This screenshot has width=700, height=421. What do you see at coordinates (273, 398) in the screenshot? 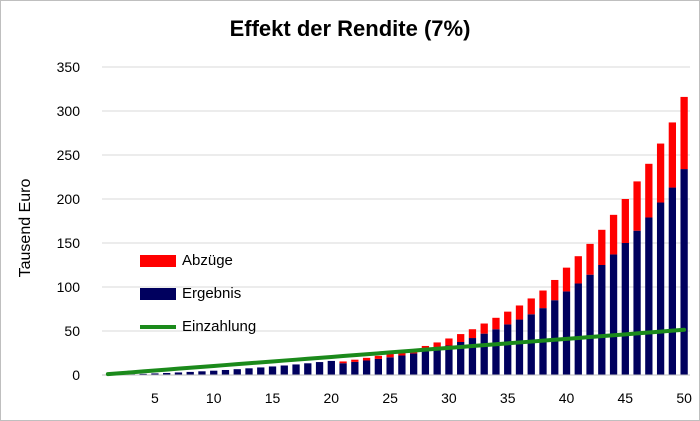
I see `x-tick-label: 15` at bounding box center [273, 398].